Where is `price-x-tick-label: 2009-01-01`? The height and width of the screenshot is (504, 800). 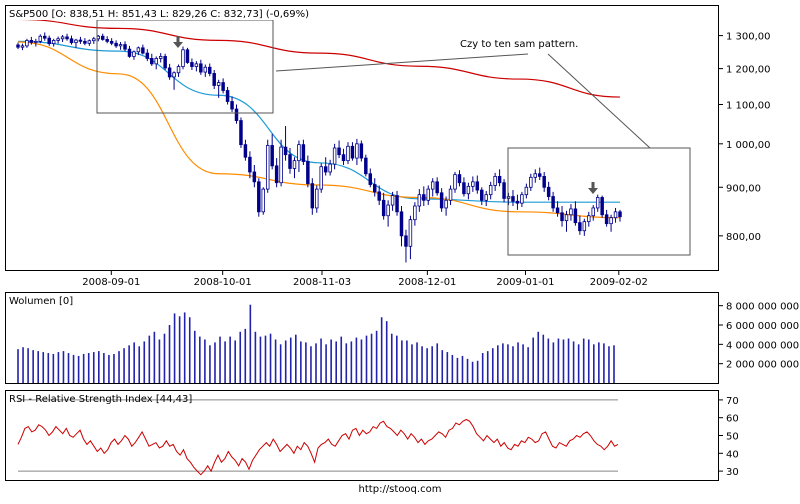
price-x-tick-label: 2009-01-01 is located at coordinates (525, 282).